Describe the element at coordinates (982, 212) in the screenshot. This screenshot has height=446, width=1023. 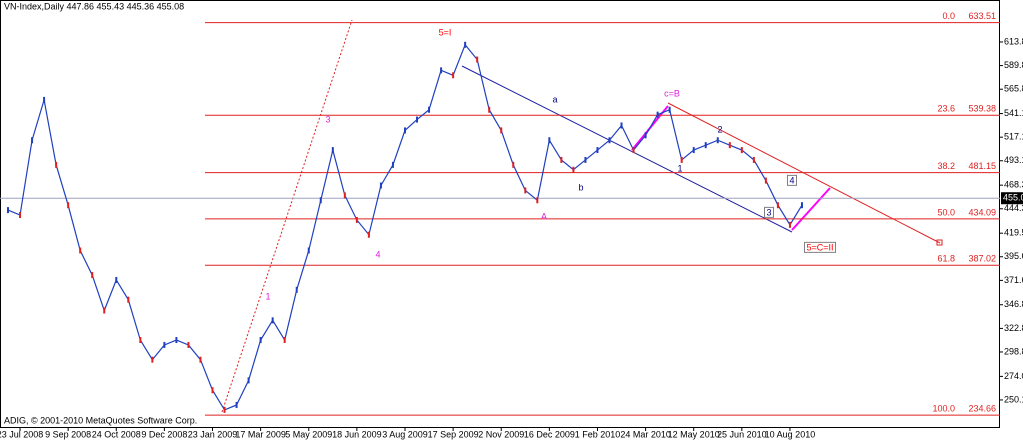
I see `fib-price: 434.09` at that location.